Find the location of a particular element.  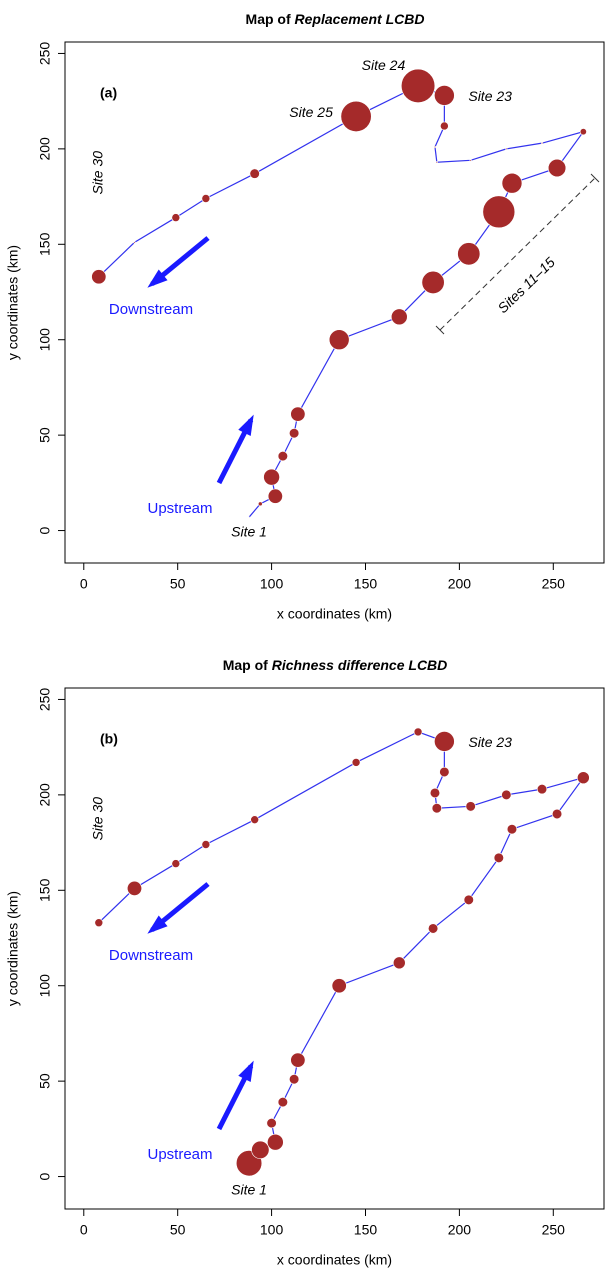

bracket-line is located at coordinates (517, 254).